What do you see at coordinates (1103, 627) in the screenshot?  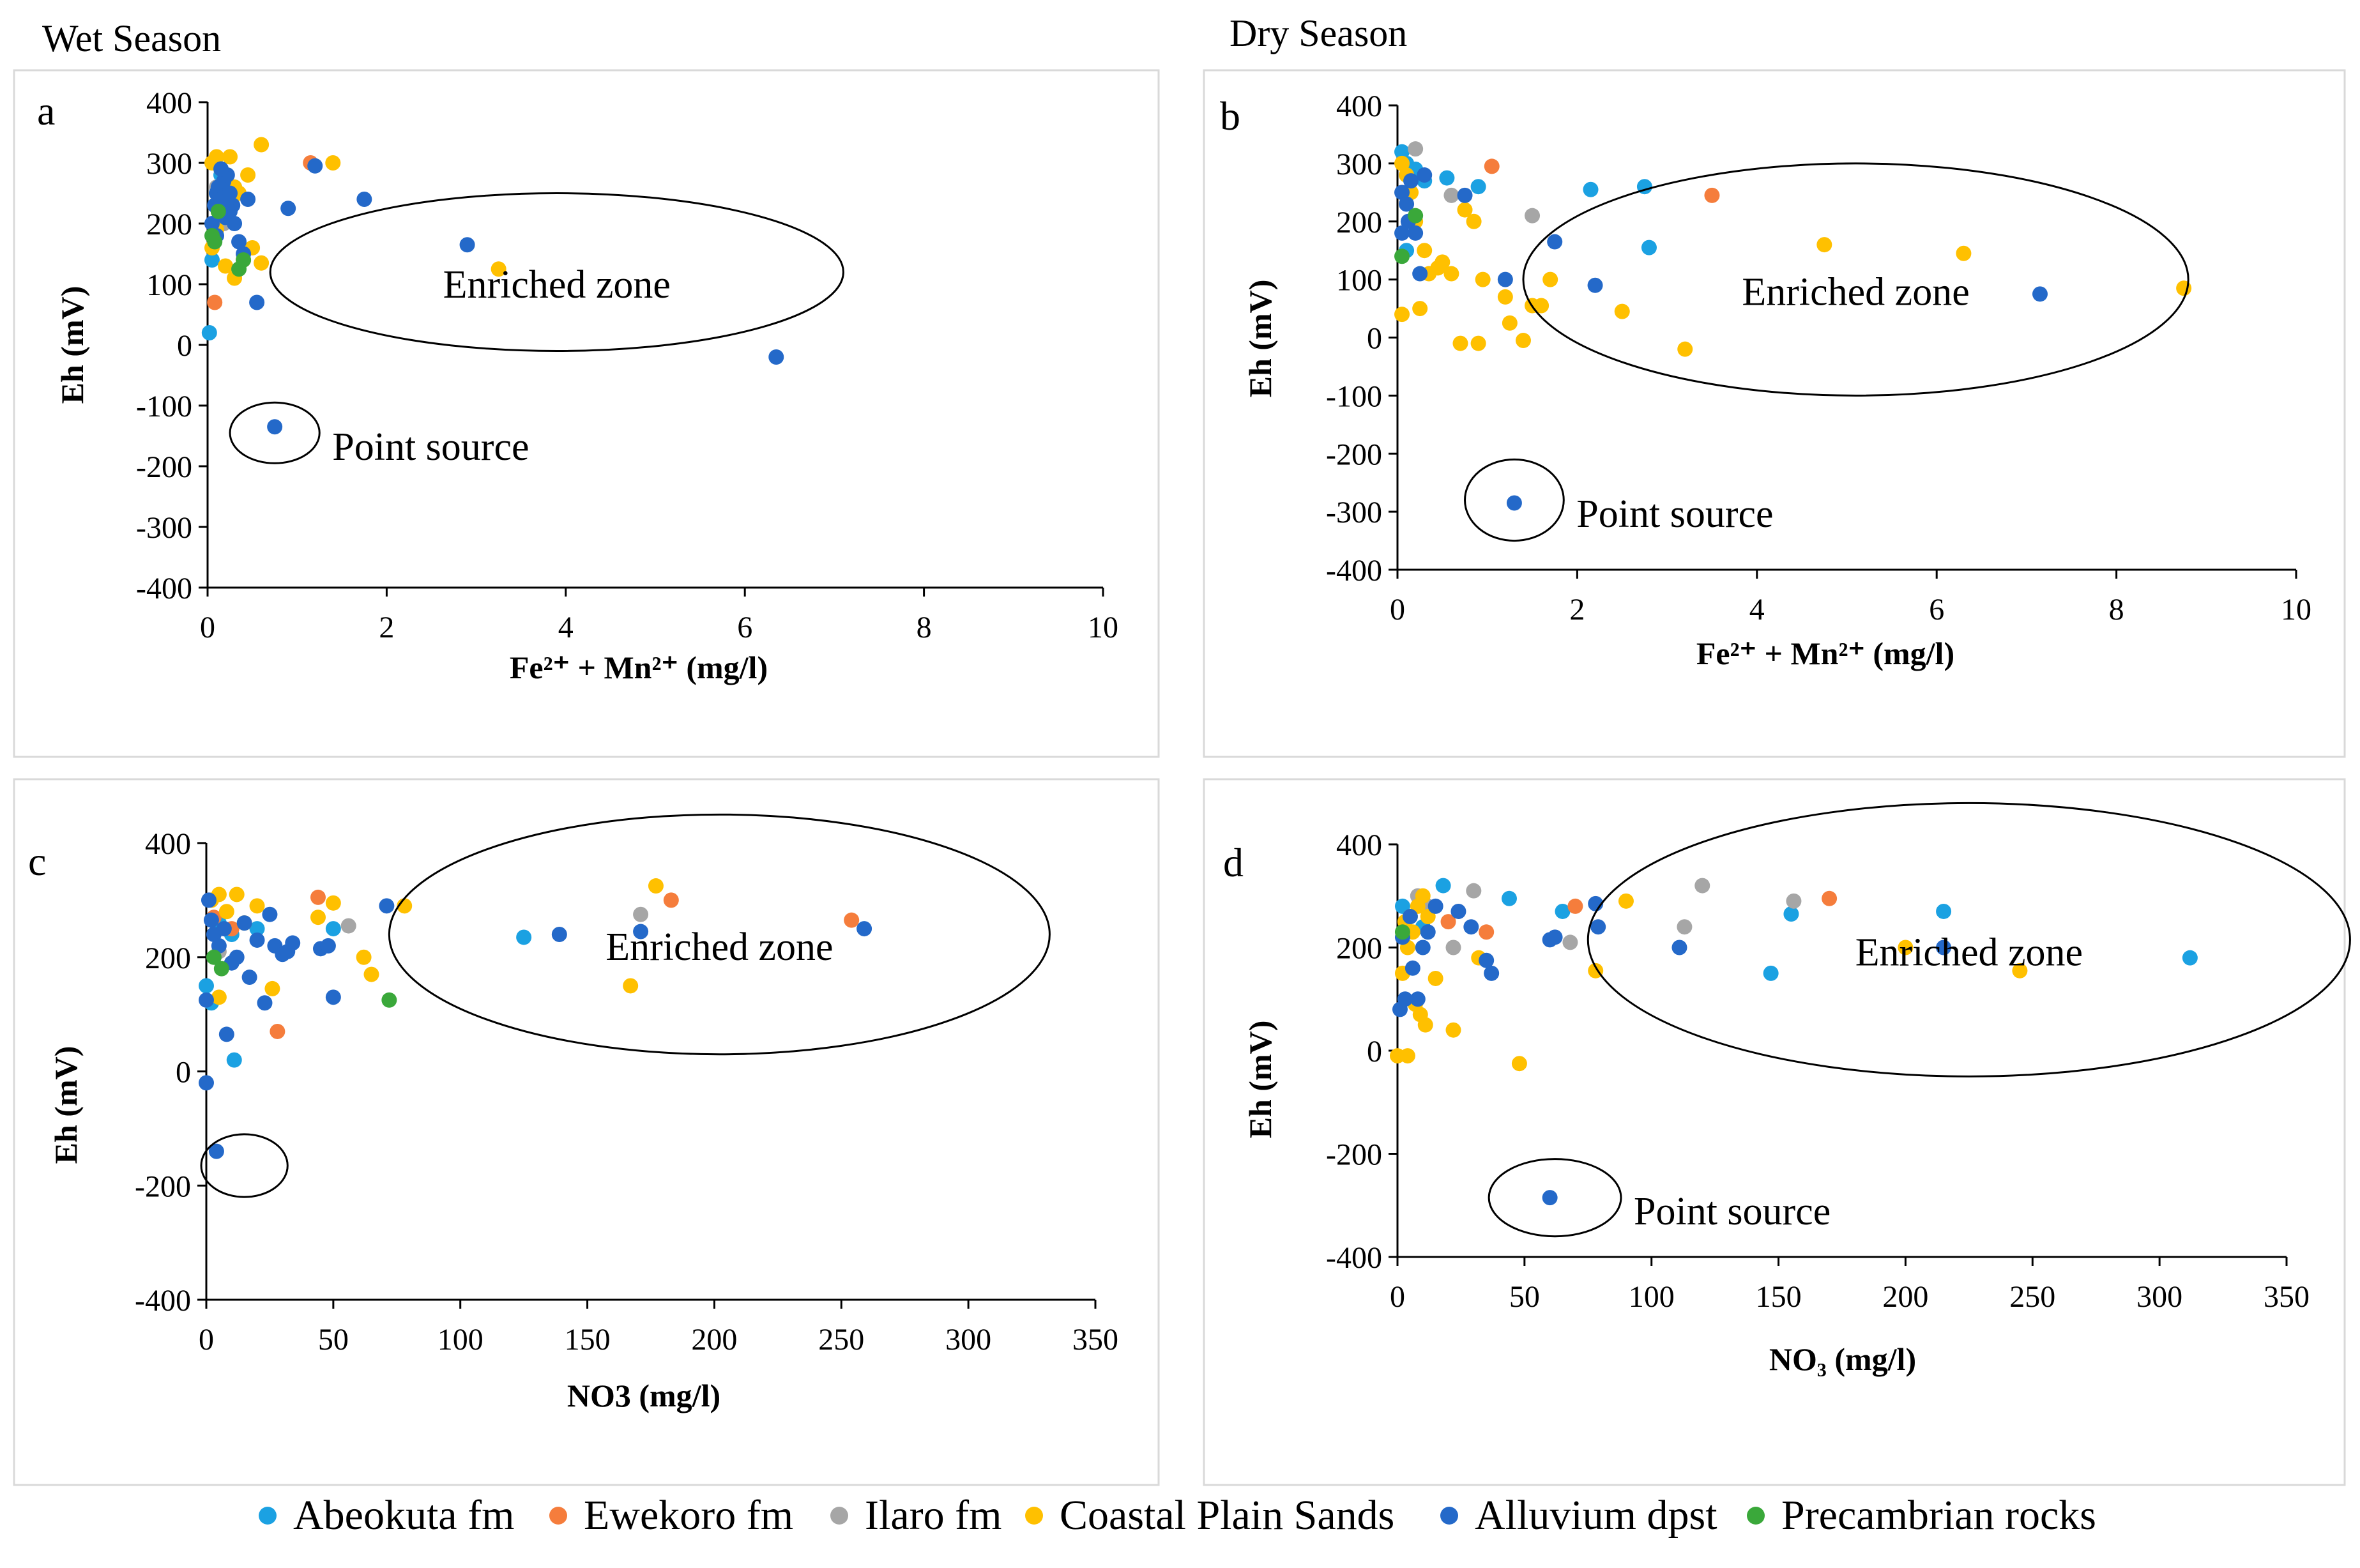 I see `x-tick-label: 10` at bounding box center [1103, 627].